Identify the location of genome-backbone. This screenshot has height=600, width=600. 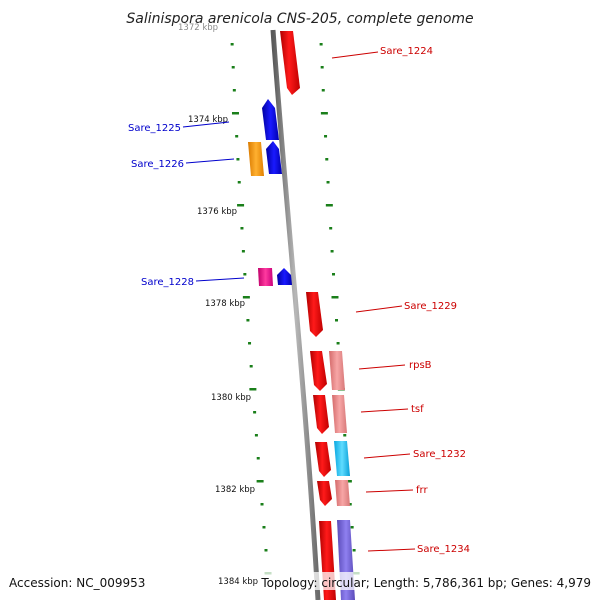
(295, 314).